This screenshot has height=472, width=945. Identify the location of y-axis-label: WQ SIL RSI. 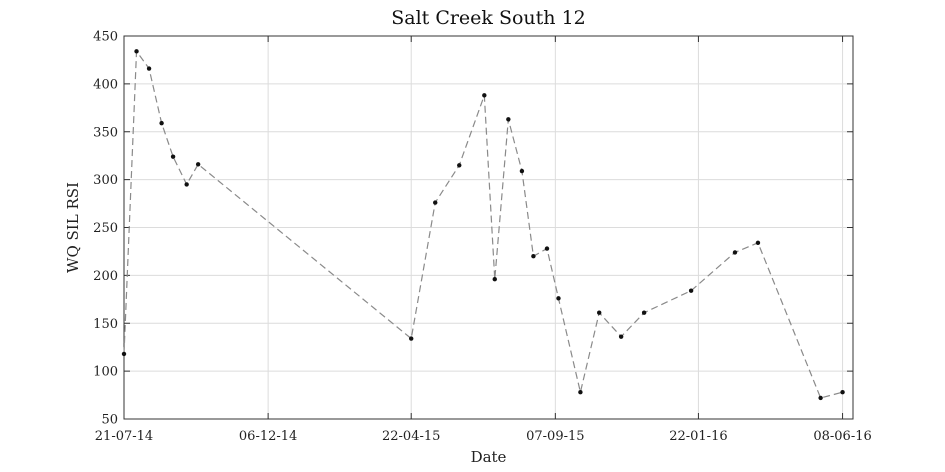
(73, 227).